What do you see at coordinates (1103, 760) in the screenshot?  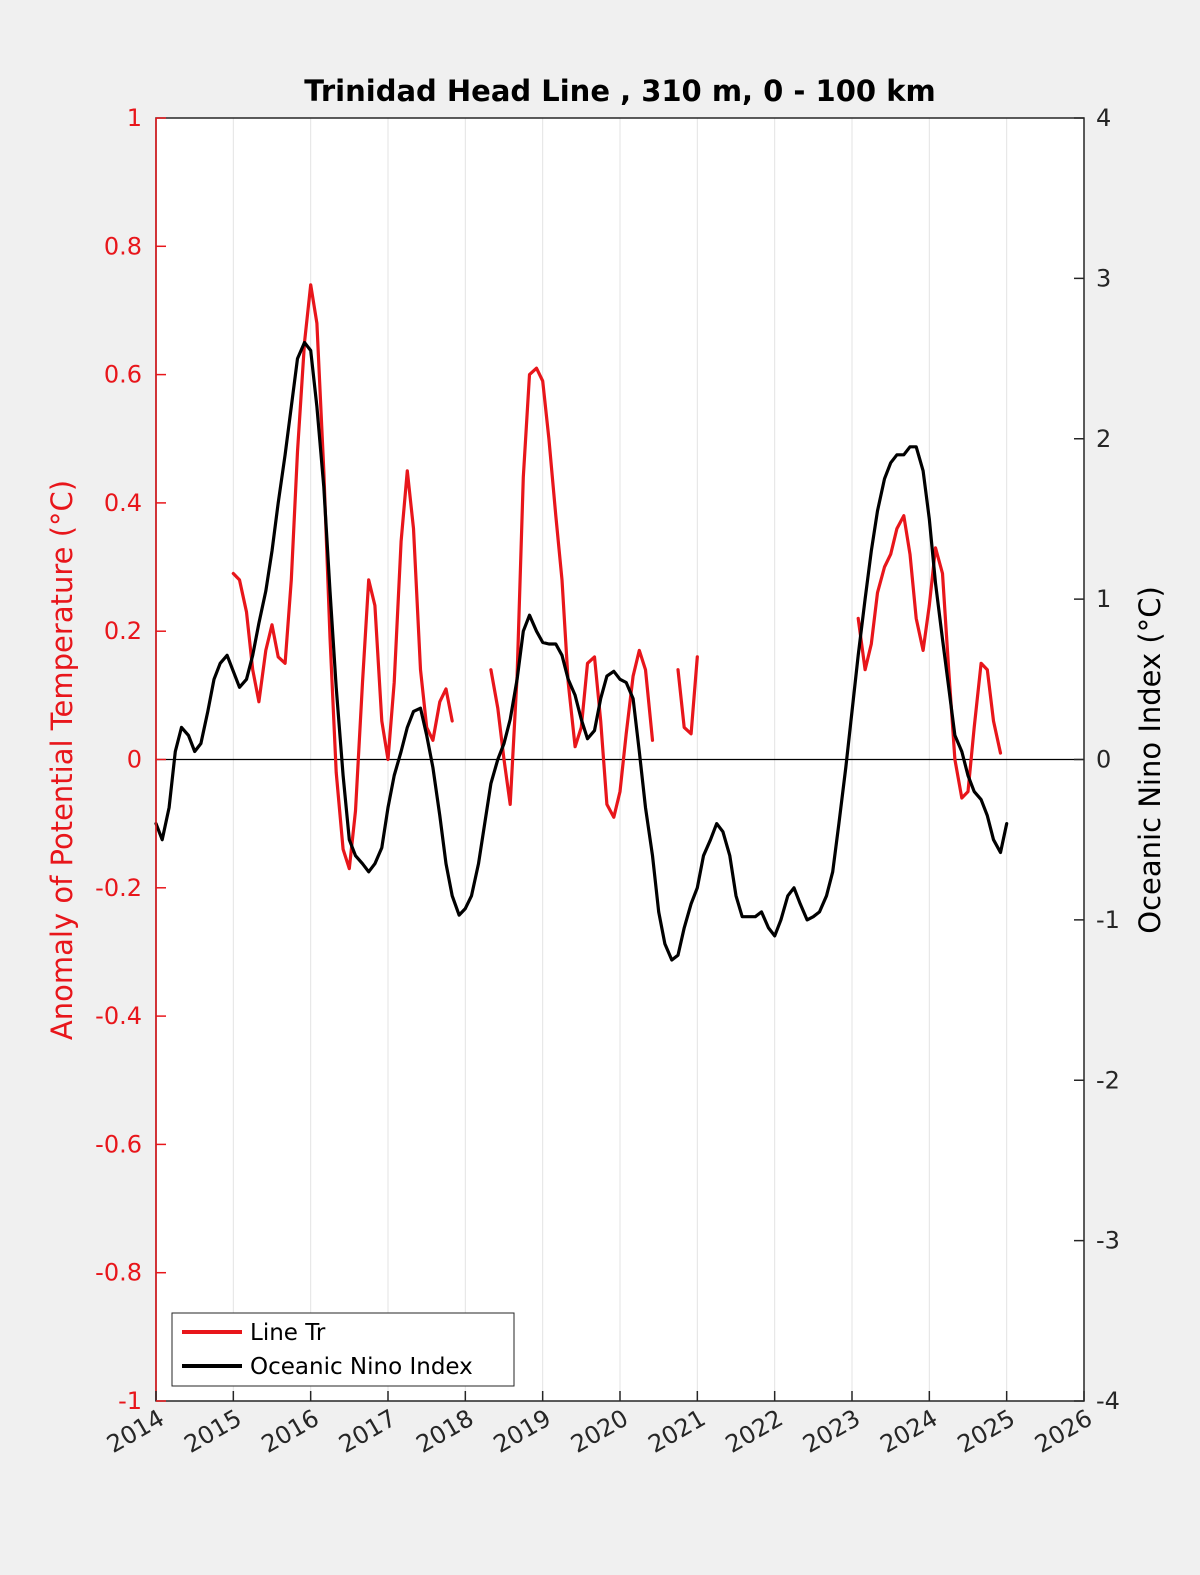 I see `right-y-tick-label: 0` at bounding box center [1103, 760].